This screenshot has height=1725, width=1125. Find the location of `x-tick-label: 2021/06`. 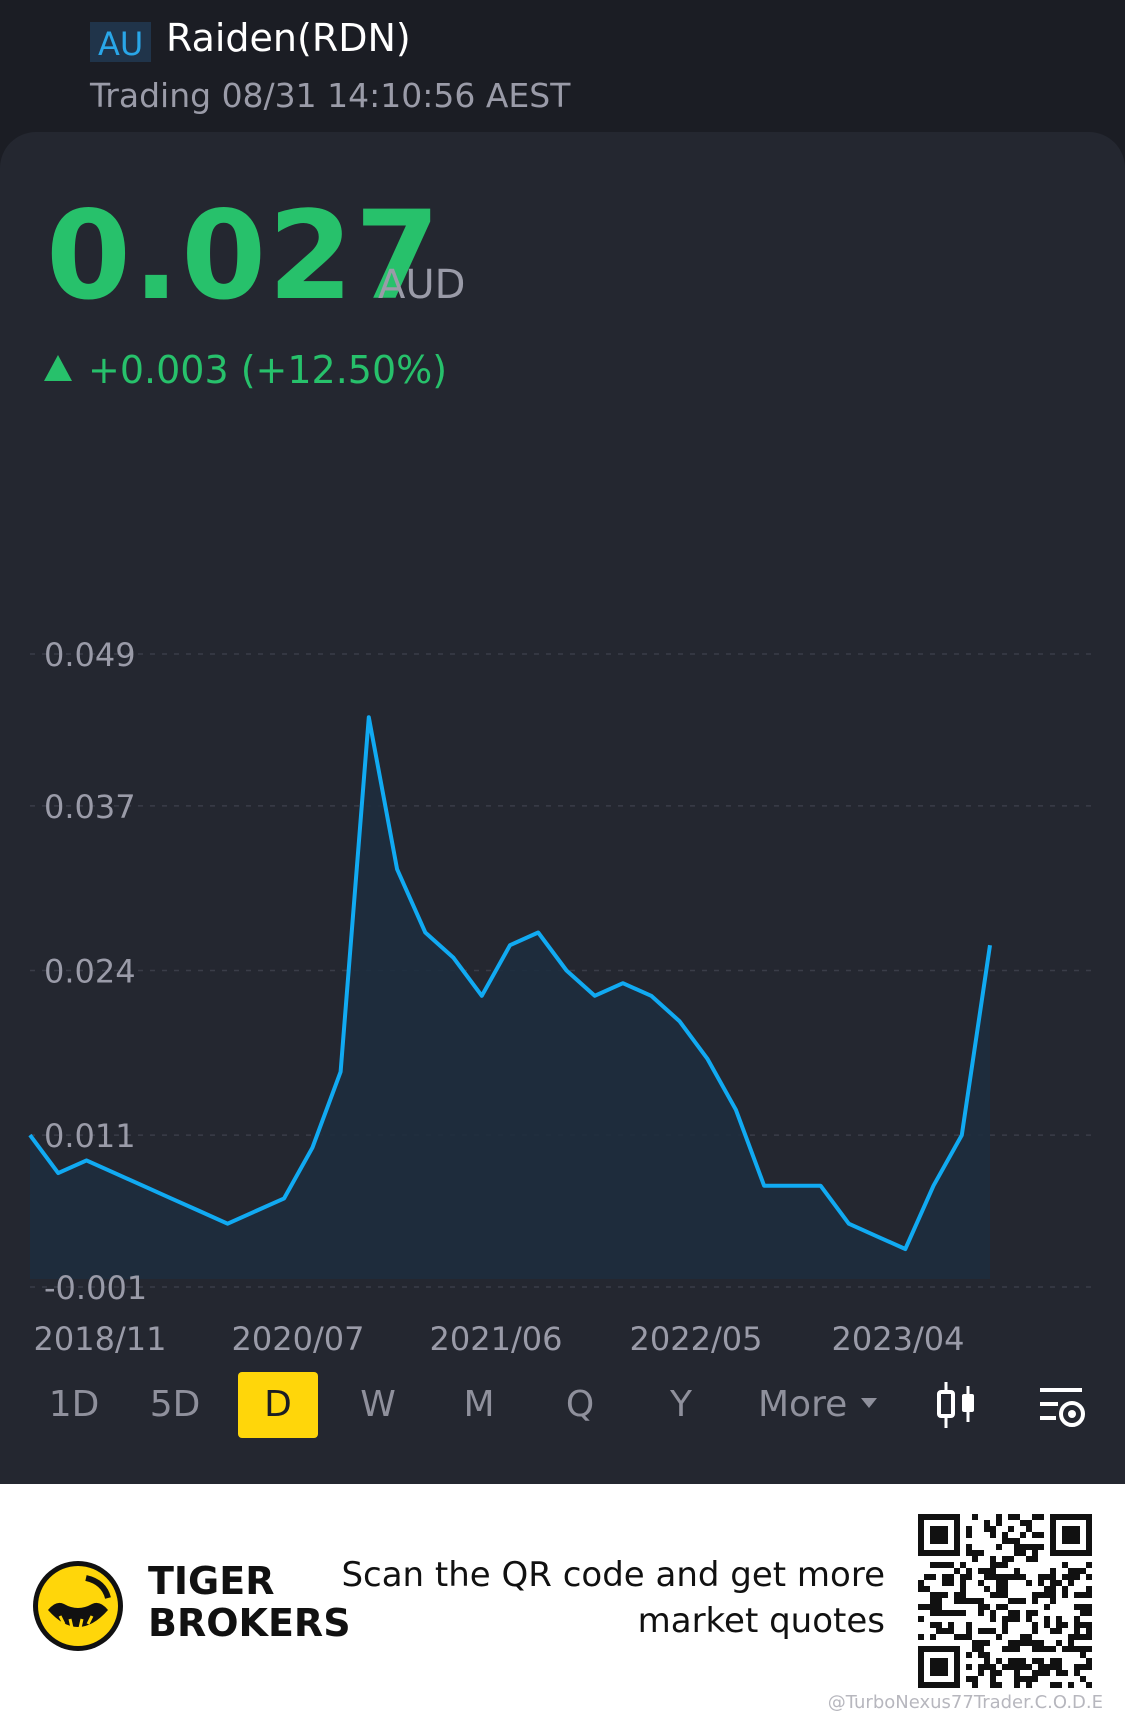

x-tick-label: 2021/06 is located at coordinates (496, 1339).